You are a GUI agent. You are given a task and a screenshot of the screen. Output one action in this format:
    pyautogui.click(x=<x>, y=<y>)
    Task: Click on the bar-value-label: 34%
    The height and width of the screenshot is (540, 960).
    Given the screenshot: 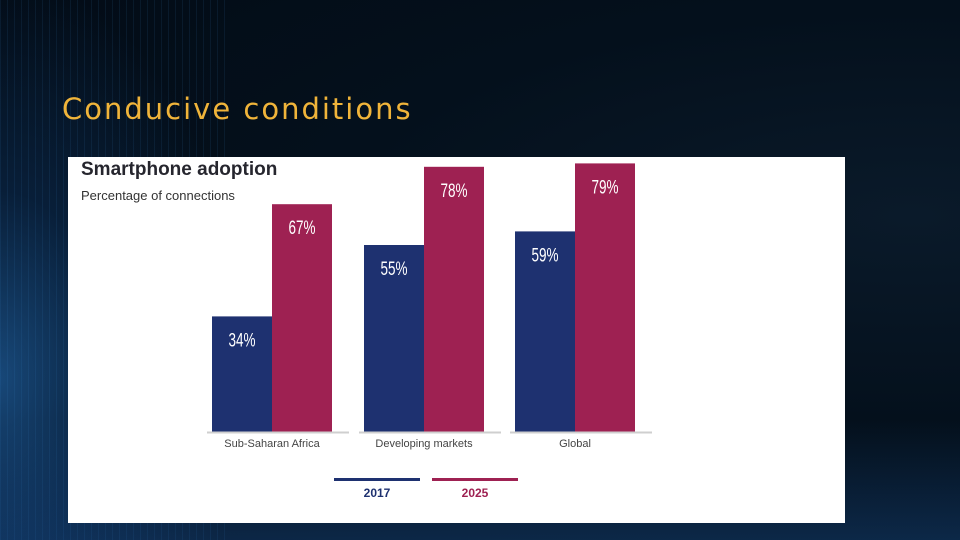 What is the action you would take?
    pyautogui.click(x=242, y=340)
    